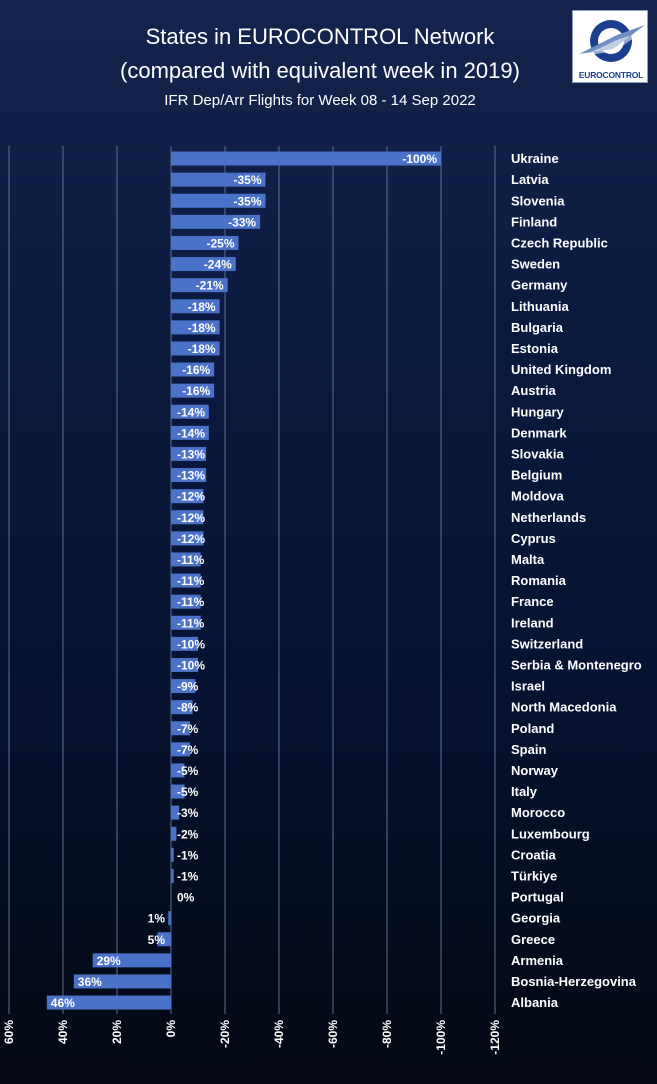  What do you see at coordinates (320, 70) in the screenshot?
I see `chart-subtitle: (compared with equivalent week in 2019)` at bounding box center [320, 70].